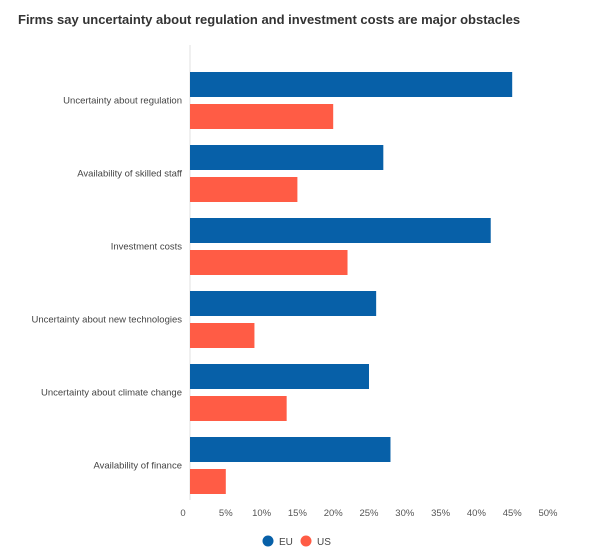 This screenshot has height=554, width=600. What do you see at coordinates (106, 320) in the screenshot?
I see `category-label: Uncertainty about new technologies` at bounding box center [106, 320].